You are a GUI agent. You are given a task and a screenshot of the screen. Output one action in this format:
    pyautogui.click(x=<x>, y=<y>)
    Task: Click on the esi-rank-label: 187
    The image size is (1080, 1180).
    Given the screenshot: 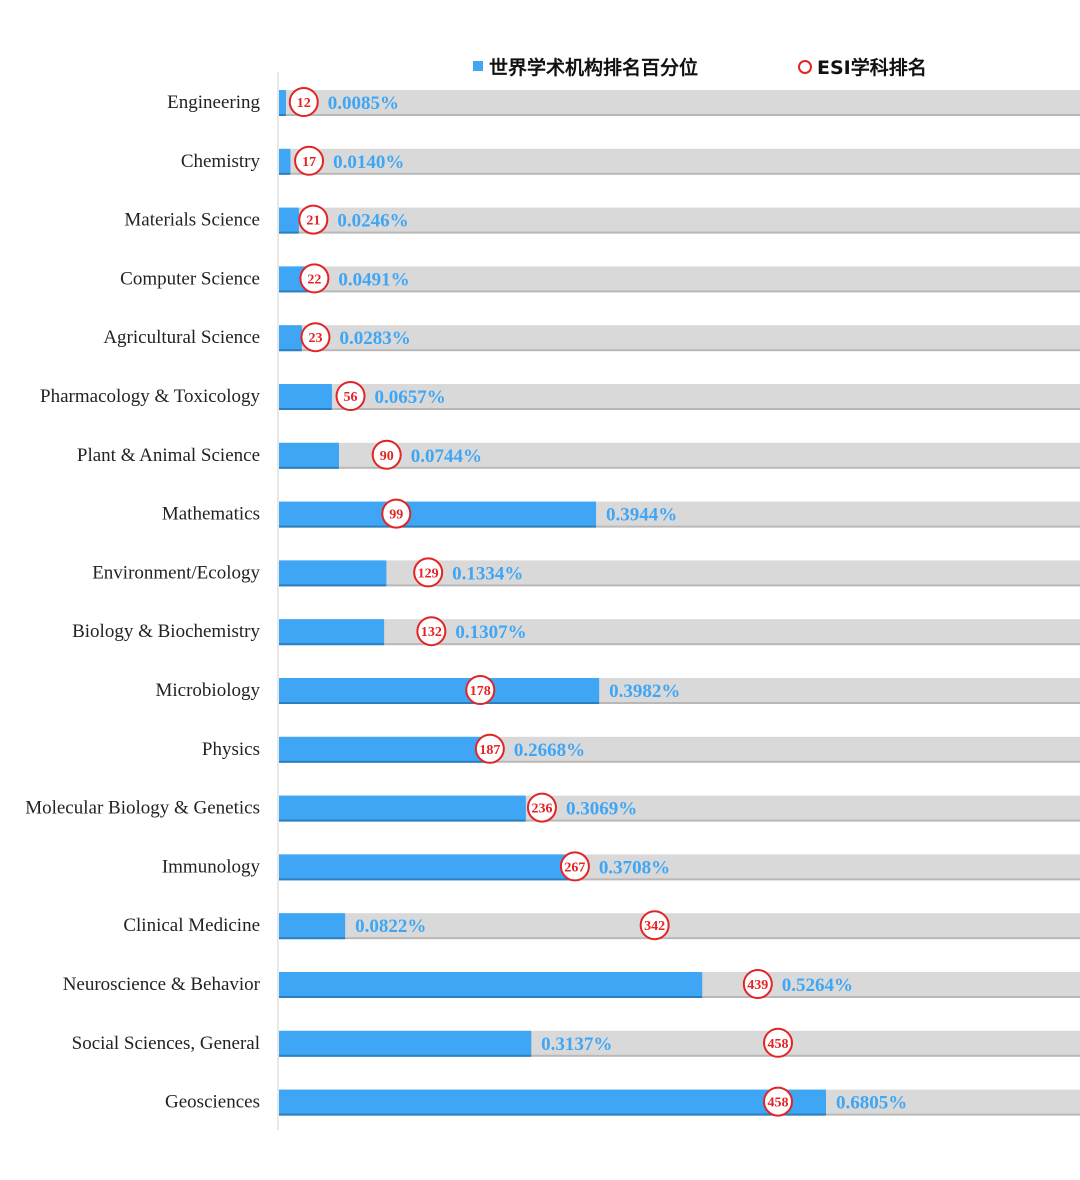 What is the action you would take?
    pyautogui.click(x=489, y=750)
    